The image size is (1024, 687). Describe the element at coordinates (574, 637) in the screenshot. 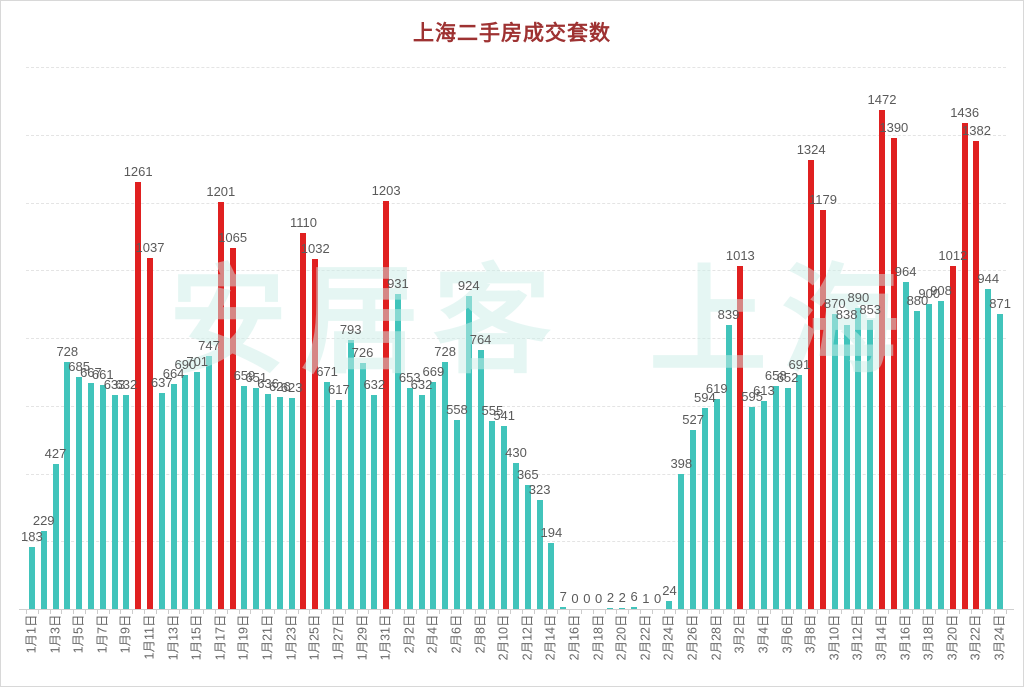

I see `x-axis-label: 2月16日` at that location.